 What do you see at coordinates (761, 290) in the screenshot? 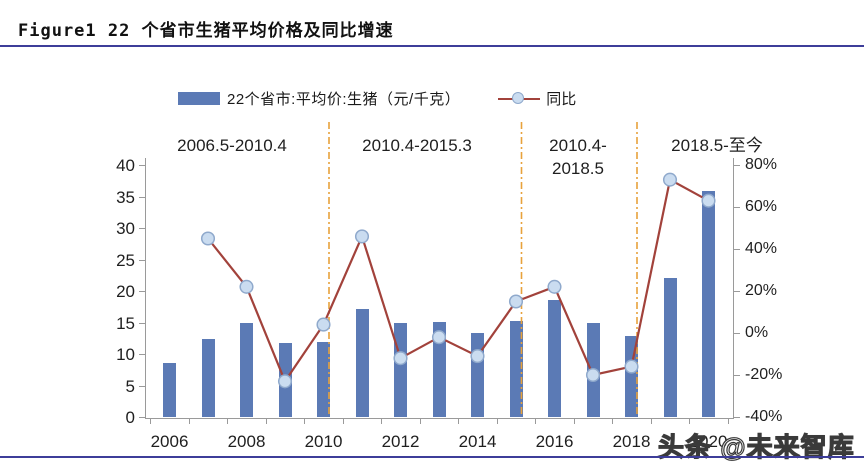
I see `y2-axis-tick-label: 20%` at bounding box center [761, 290].